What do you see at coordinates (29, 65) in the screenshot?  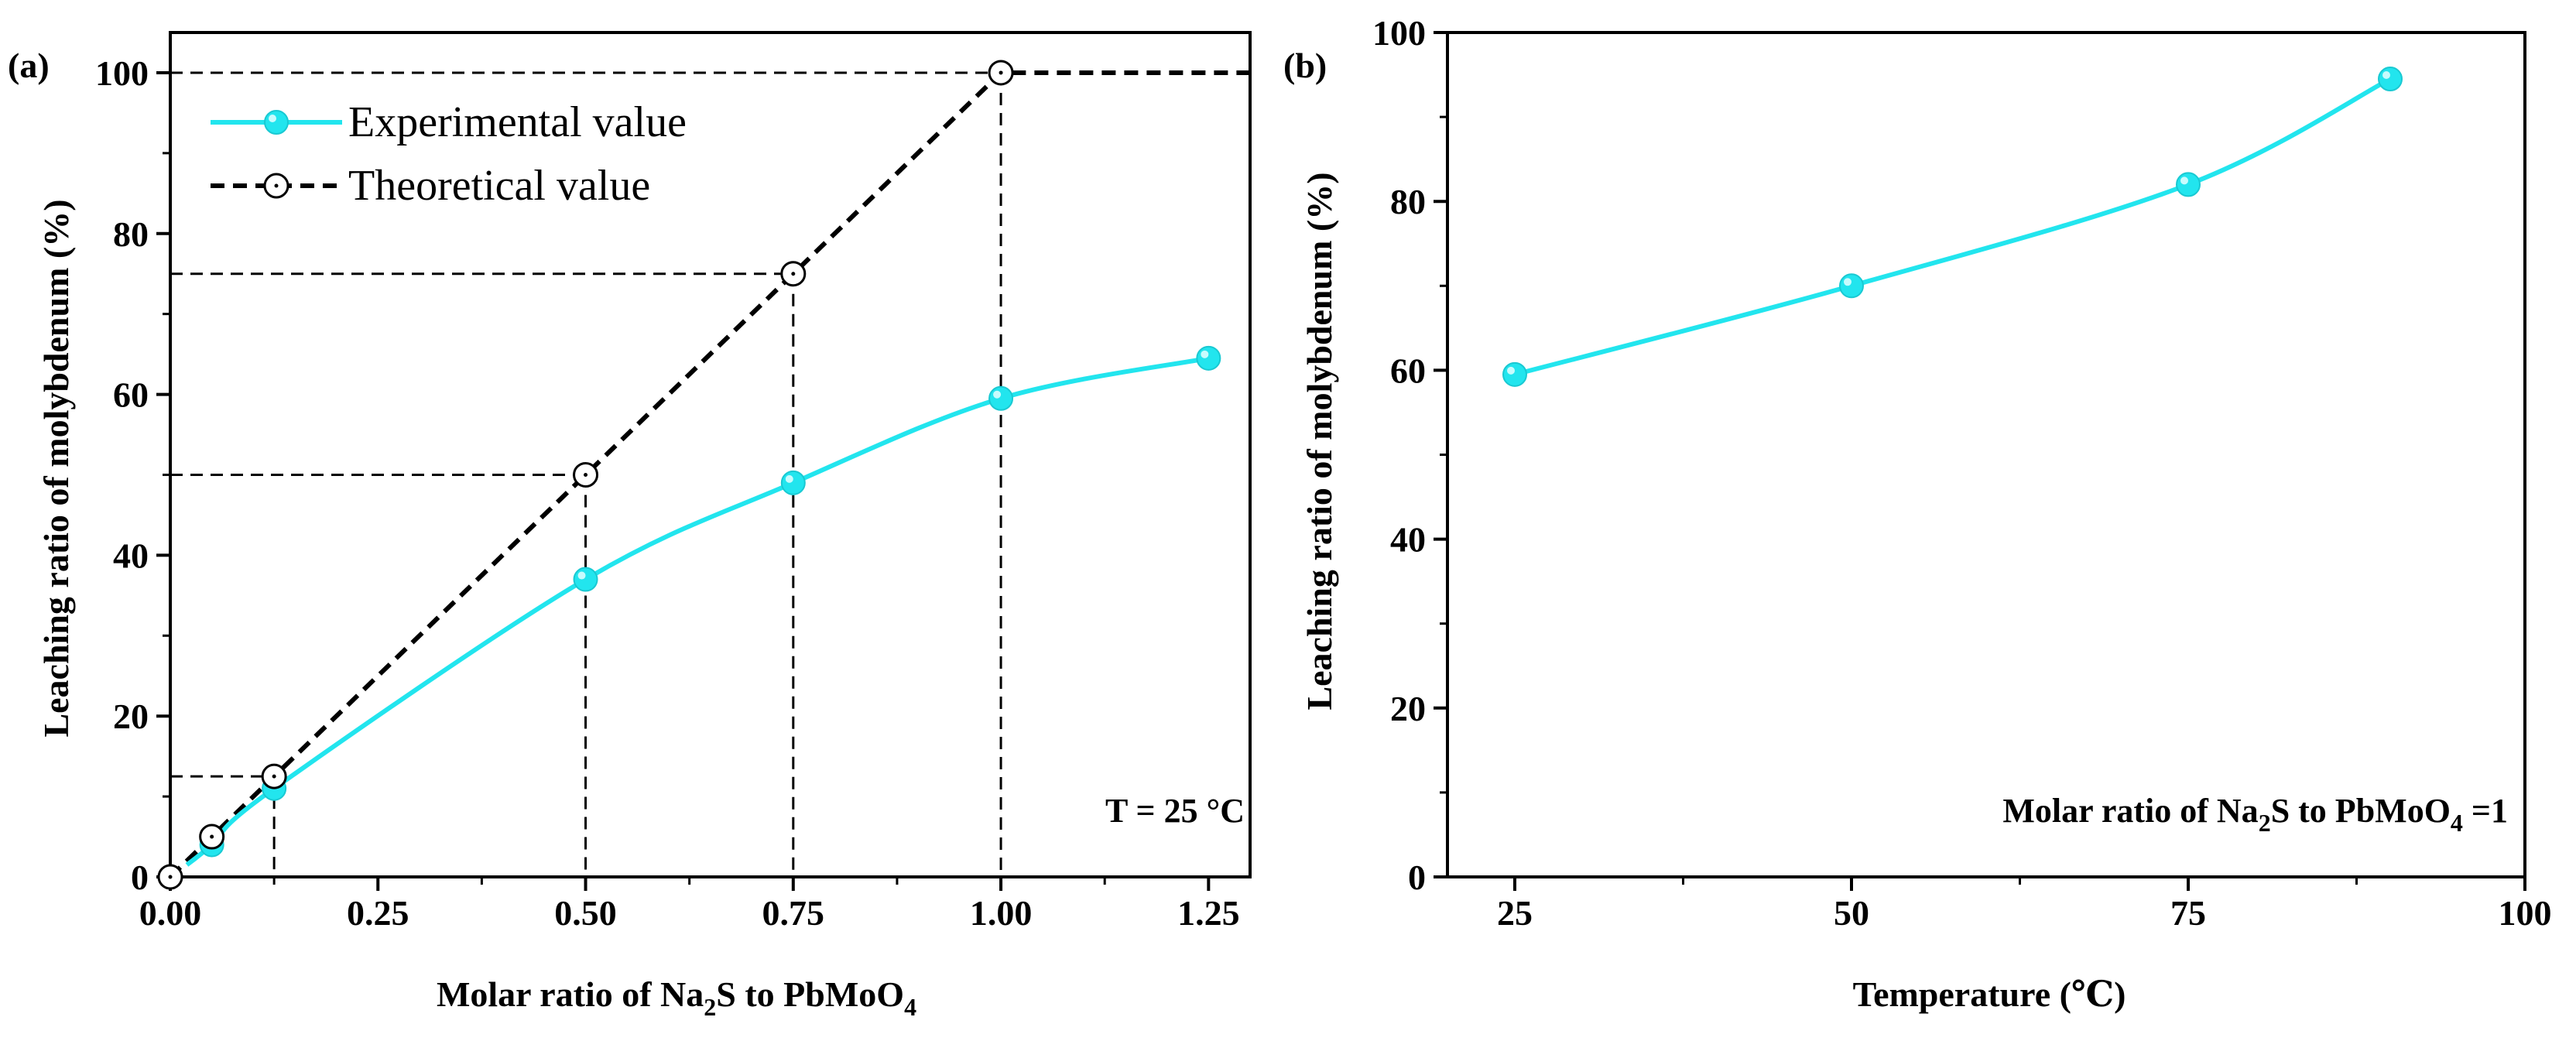 I see `panel-a-label: (a)` at bounding box center [29, 65].